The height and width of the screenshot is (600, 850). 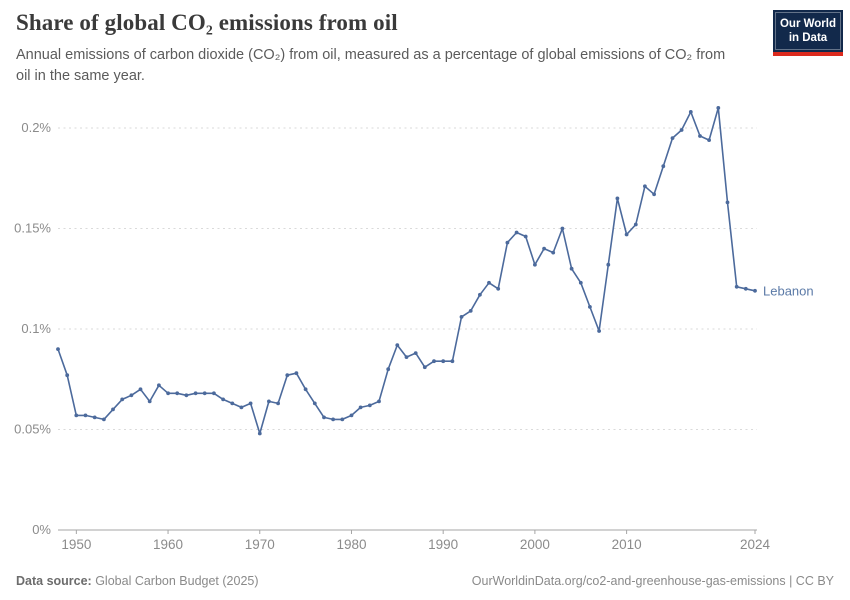 I want to click on x-axis-tick-label: 2010, so click(x=627, y=544).